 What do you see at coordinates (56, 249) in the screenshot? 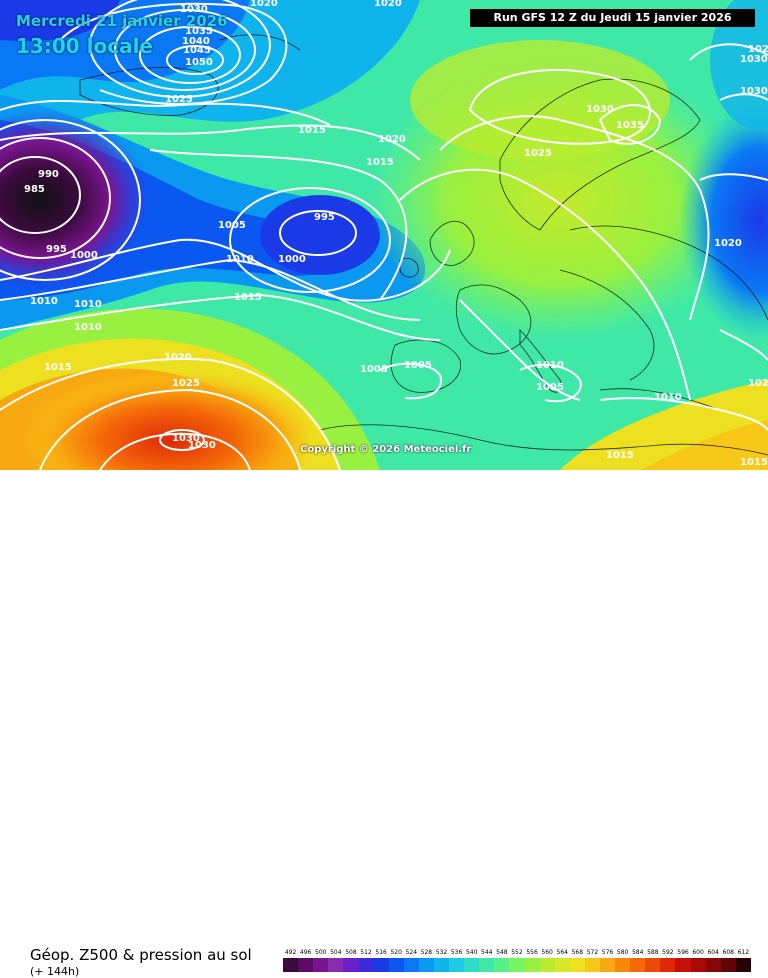
I see `isobar-label: 995` at bounding box center [56, 249].